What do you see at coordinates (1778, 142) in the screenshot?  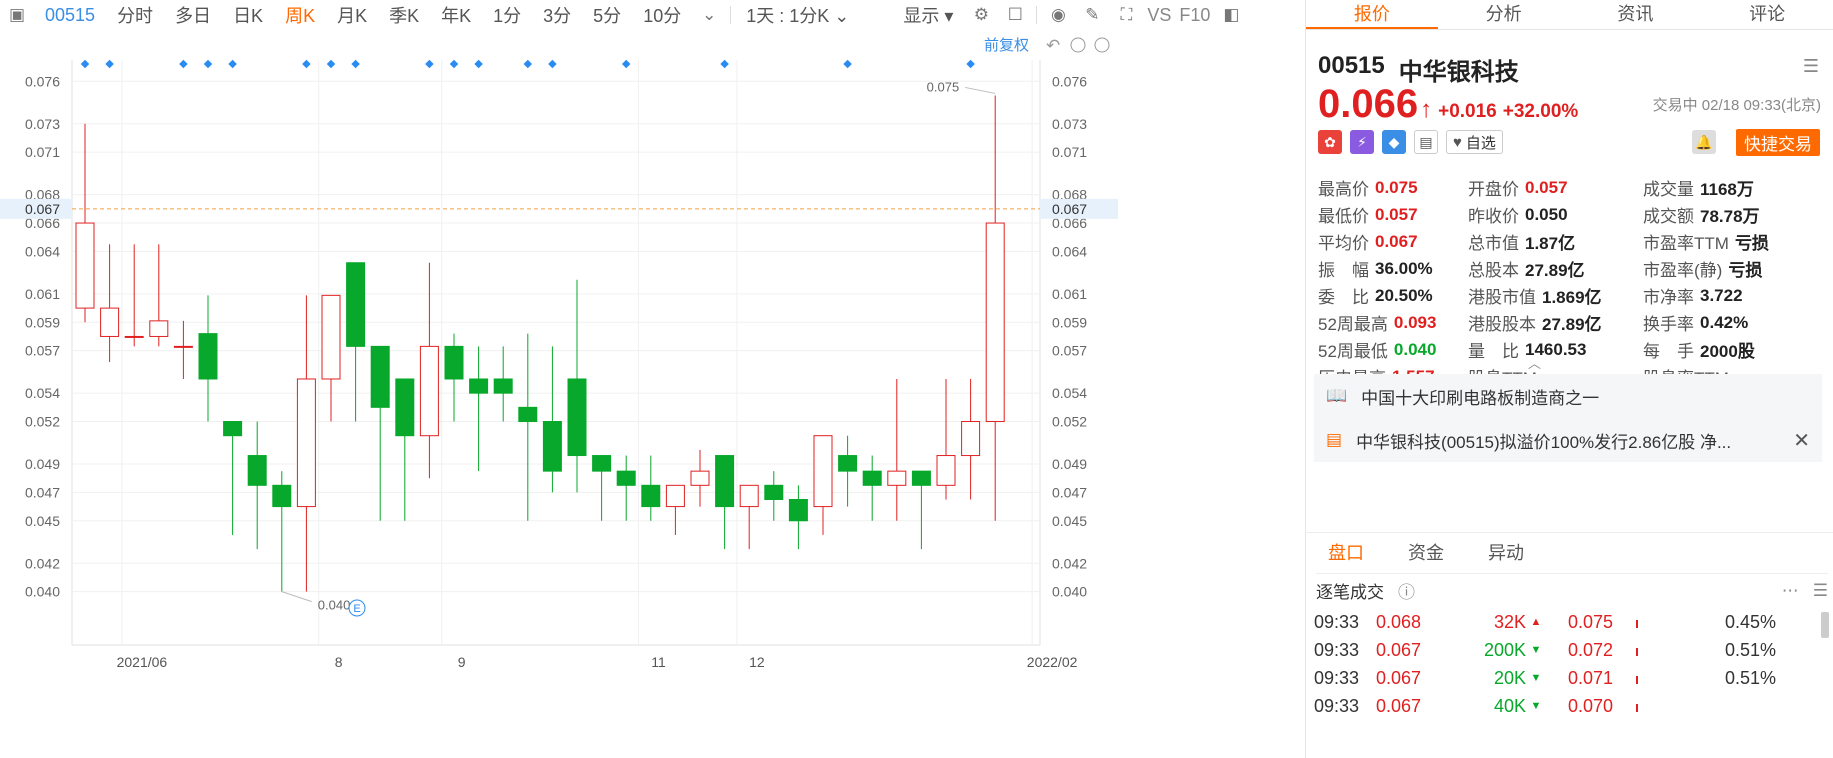 I see `quick-trade-button: 快捷交易` at bounding box center [1778, 142].